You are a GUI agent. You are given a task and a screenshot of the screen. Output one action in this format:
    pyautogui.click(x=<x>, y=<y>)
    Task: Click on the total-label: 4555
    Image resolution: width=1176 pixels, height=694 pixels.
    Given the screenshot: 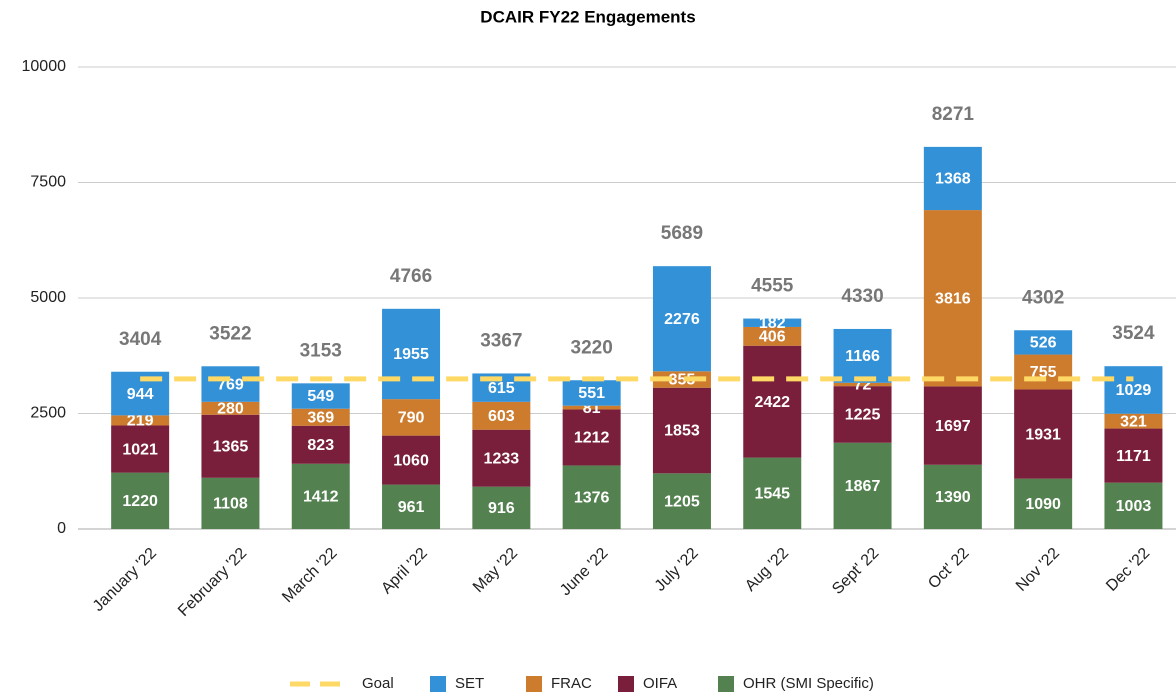 What is the action you would take?
    pyautogui.click(x=772, y=286)
    